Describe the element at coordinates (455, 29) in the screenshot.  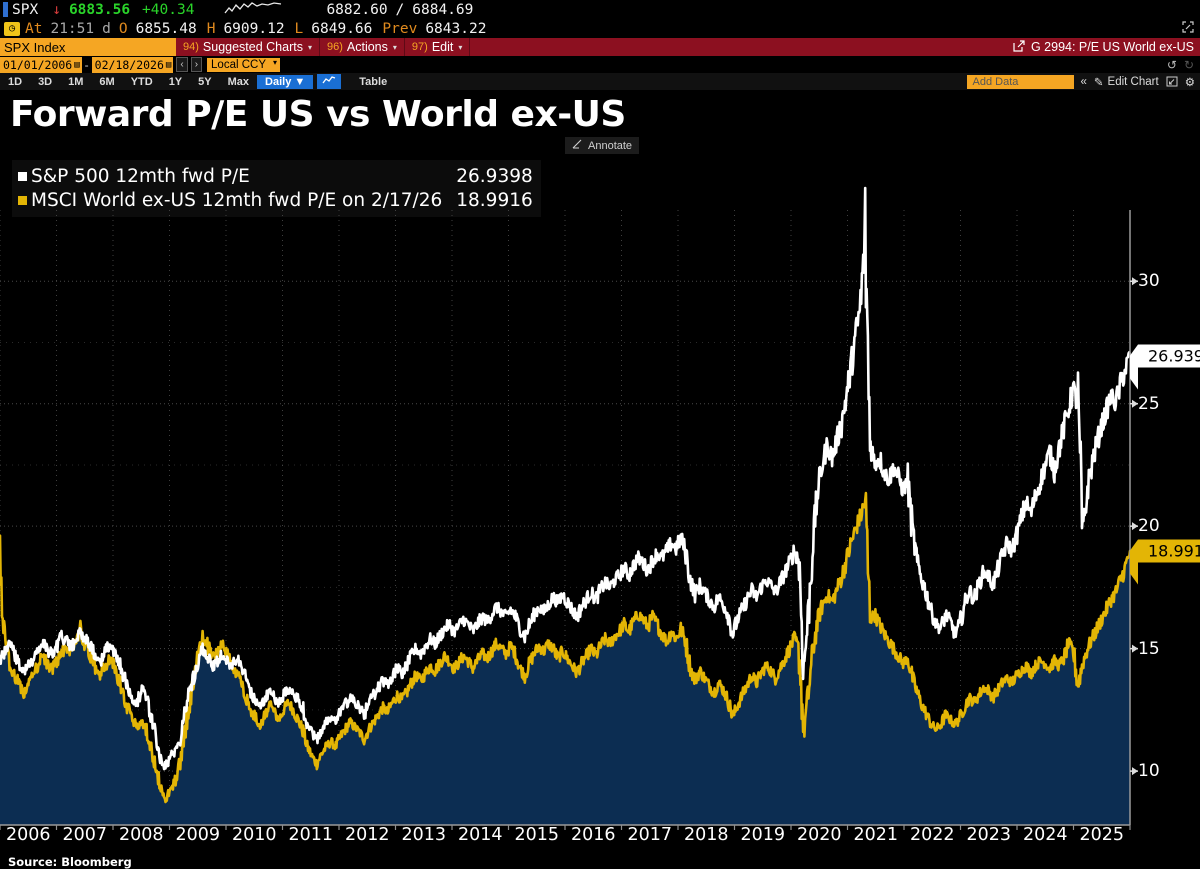
I see `ticker-prev: 6843.22` at that location.